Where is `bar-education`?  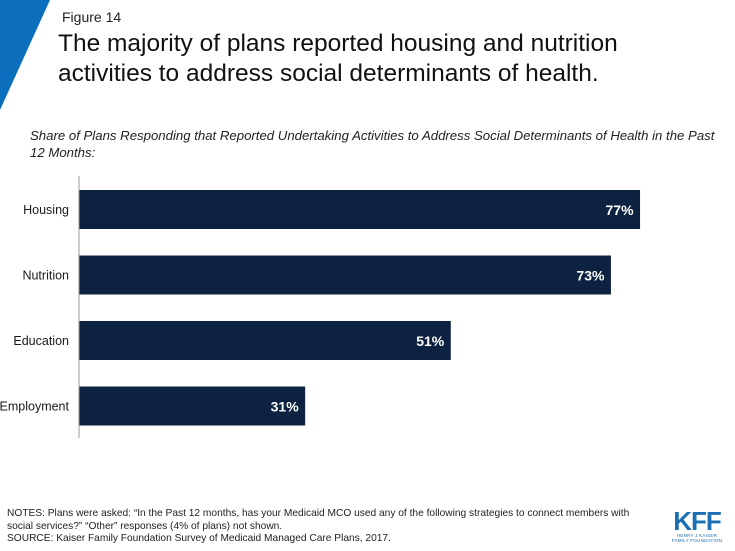 bar-education is located at coordinates (265, 340).